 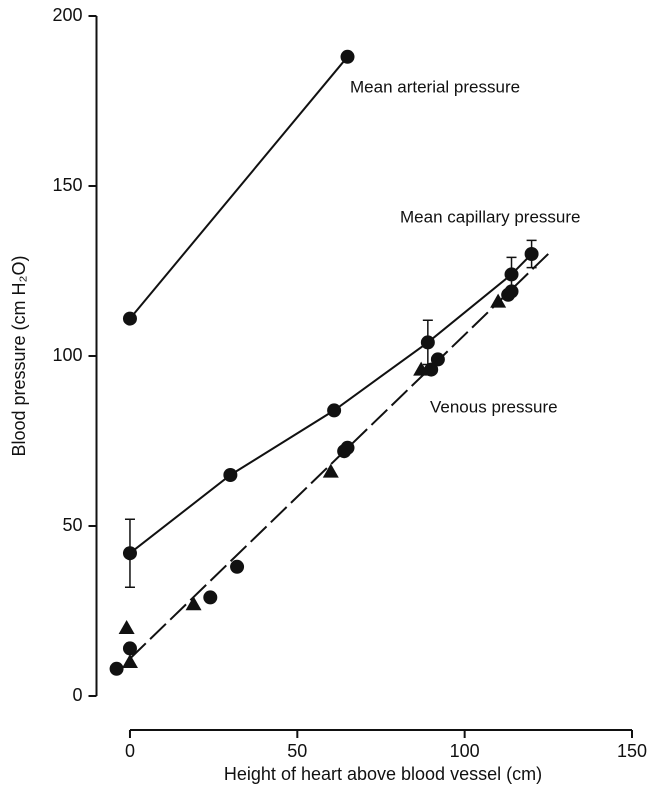 I want to click on annotation: Venous pressure, so click(x=494, y=406).